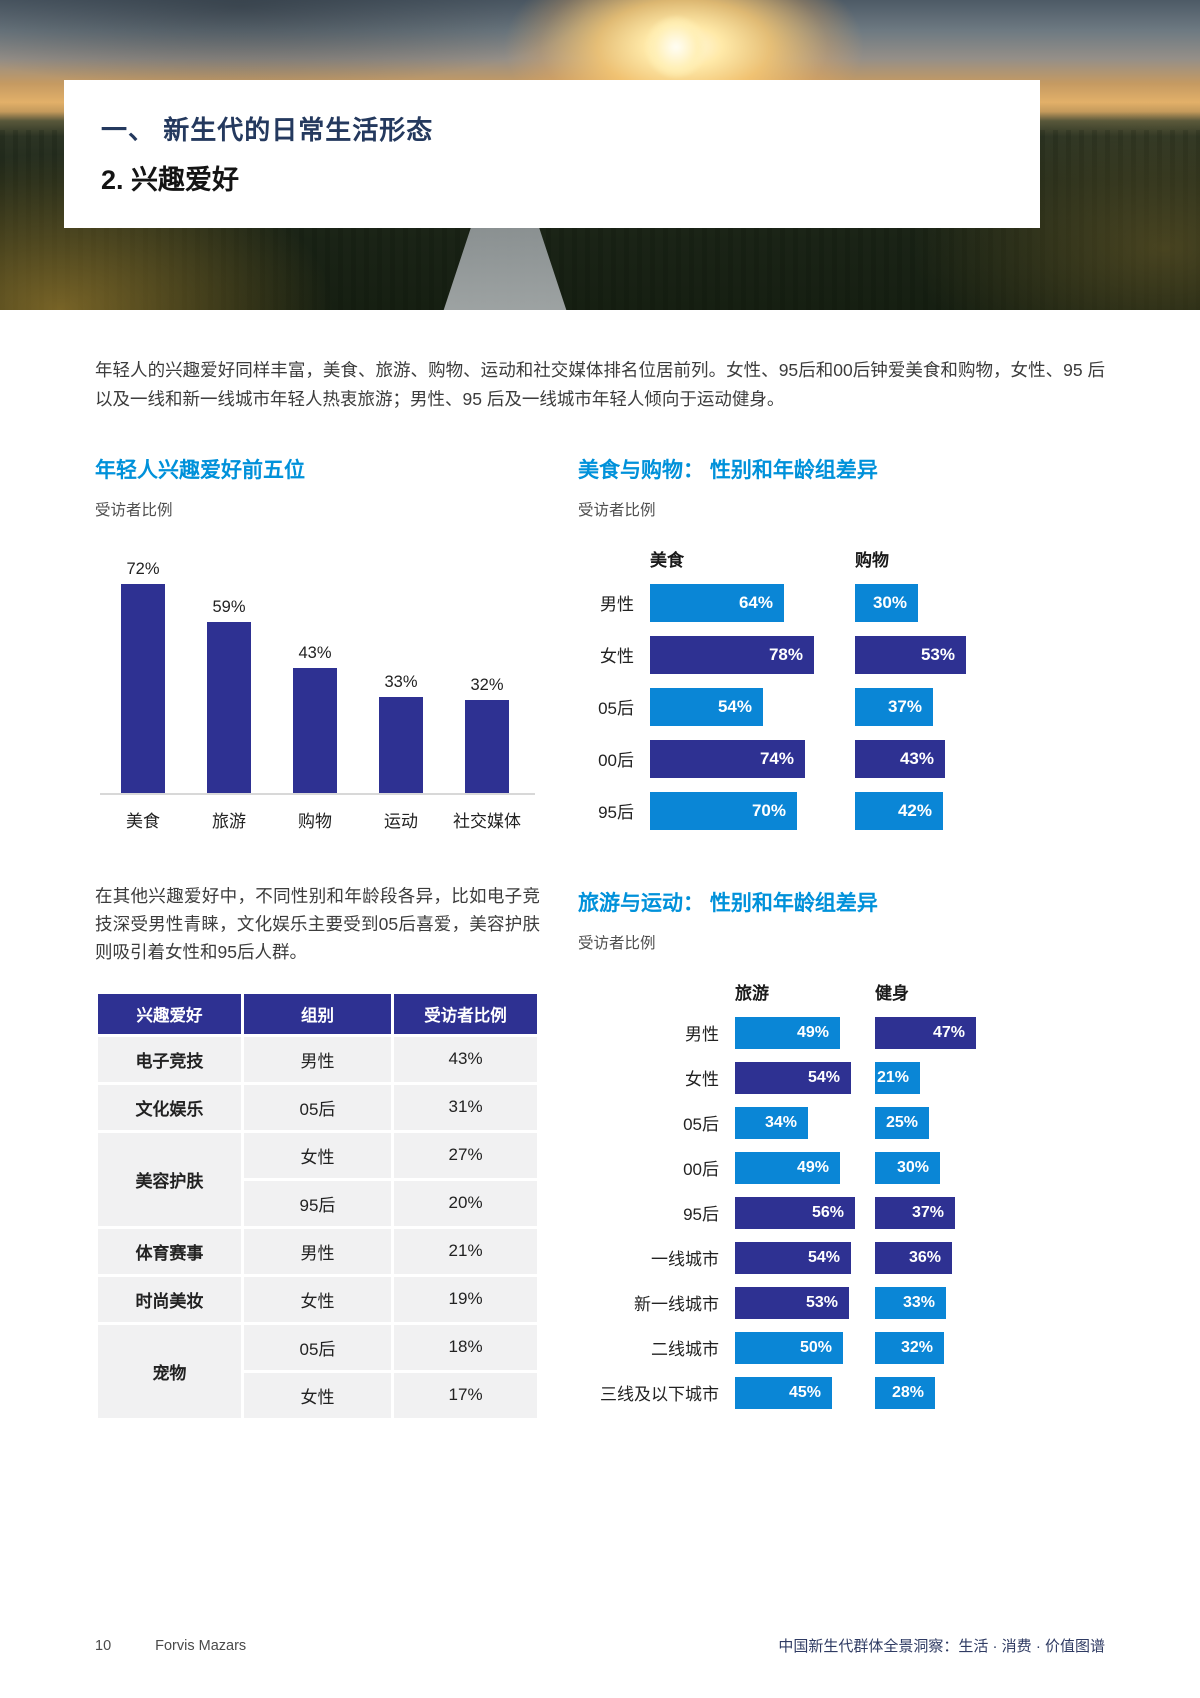  Describe the element at coordinates (805, 1212) in the screenshot. I see `bar-cell: 56%` at that location.